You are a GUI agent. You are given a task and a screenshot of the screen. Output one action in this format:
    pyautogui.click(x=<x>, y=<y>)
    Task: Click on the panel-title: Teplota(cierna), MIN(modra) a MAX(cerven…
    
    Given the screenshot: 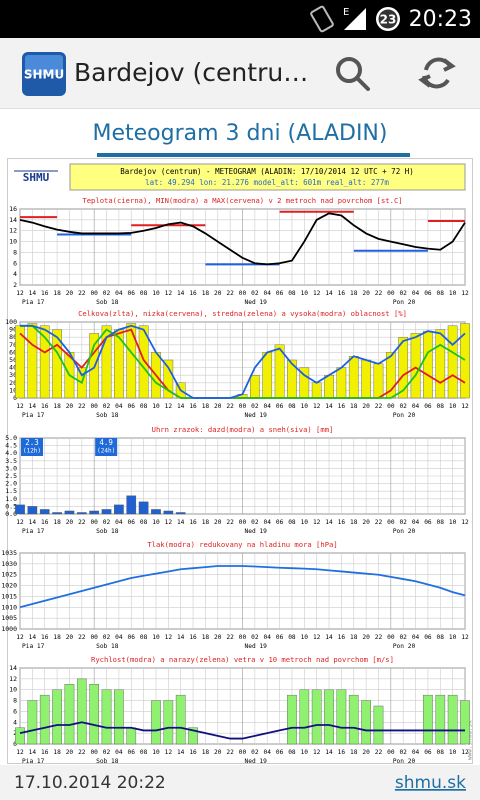 What is the action you would take?
    pyautogui.click(x=242, y=200)
    